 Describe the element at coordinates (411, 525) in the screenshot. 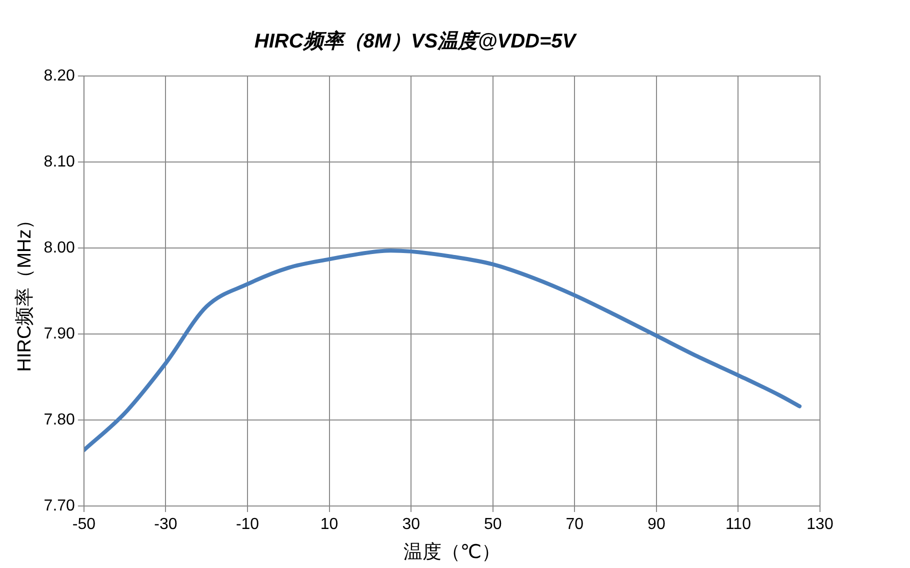

I see `x-tick-label: 30` at that location.